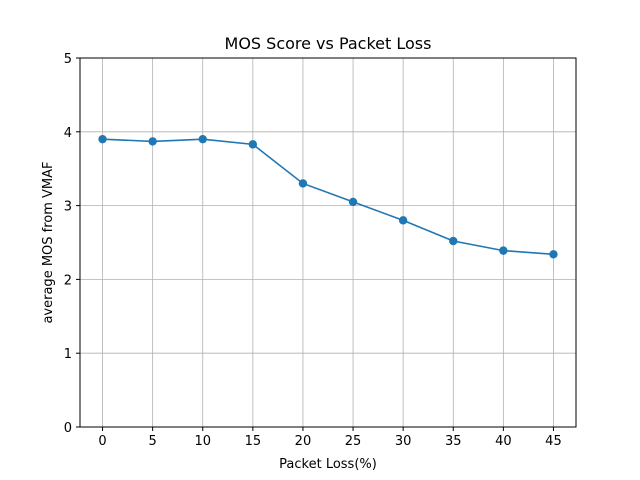 The image size is (640, 480). I want to click on x-tick-label: 25, so click(353, 441).